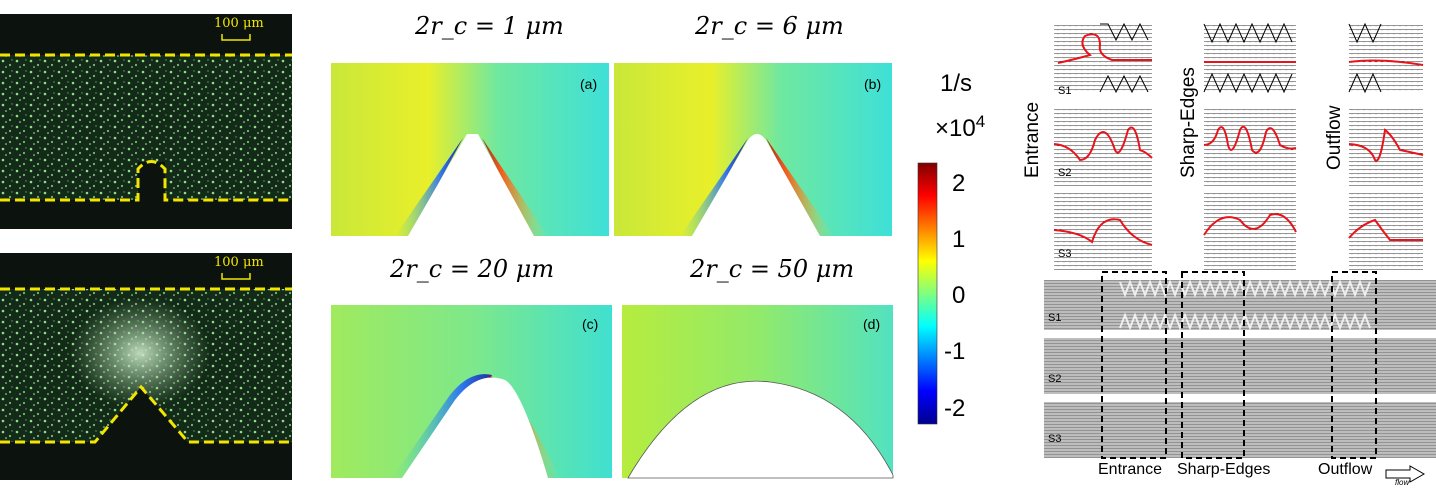  Describe the element at coordinates (1402, 482) in the screenshot. I see `flow-label: flow` at that location.